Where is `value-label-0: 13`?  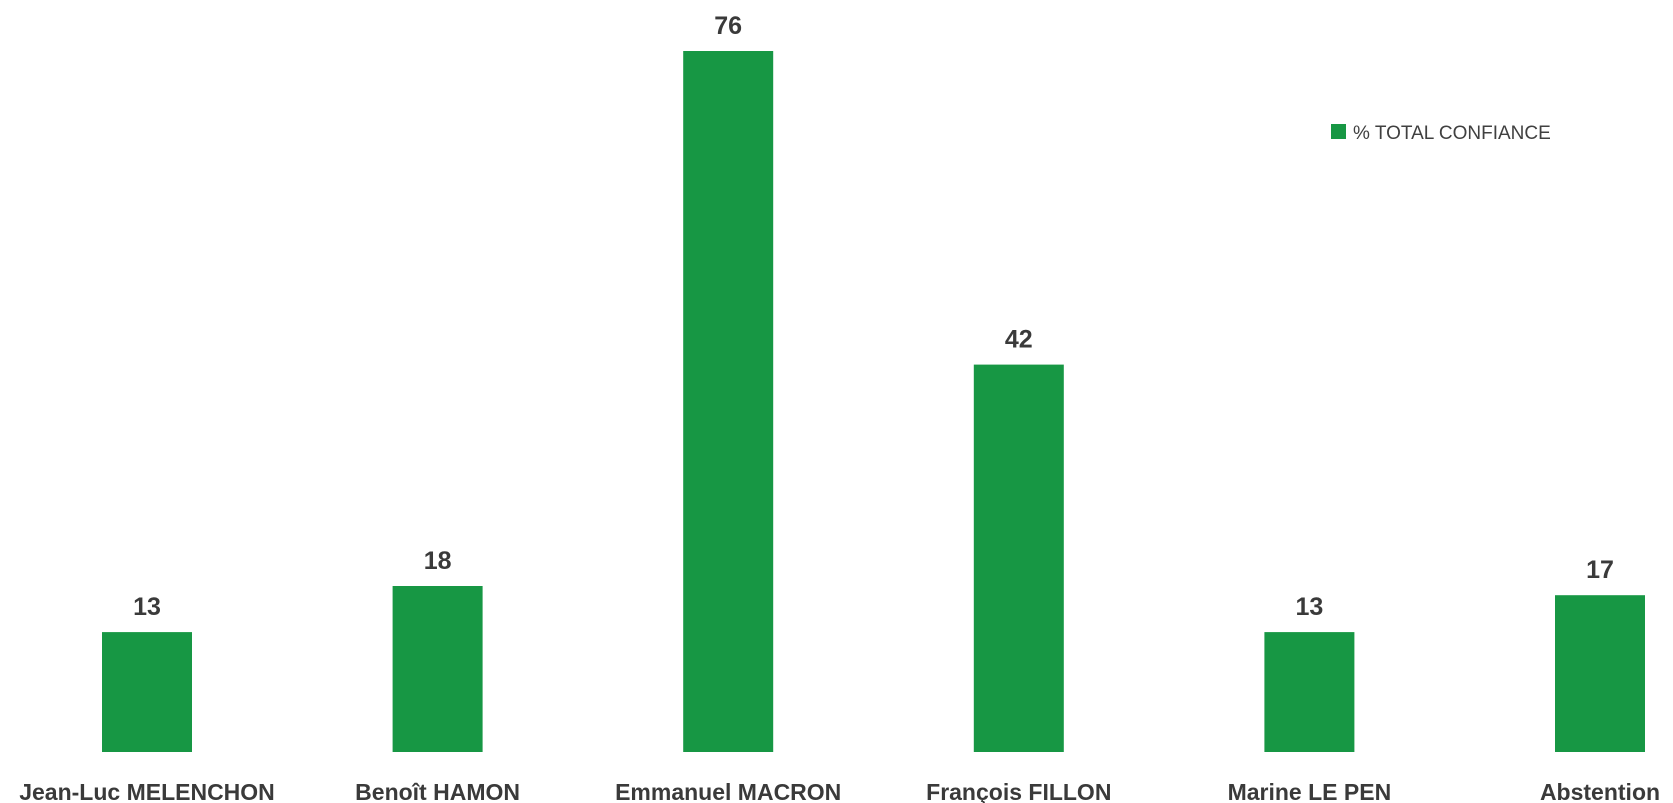
value-label-0: 13 is located at coordinates (147, 607).